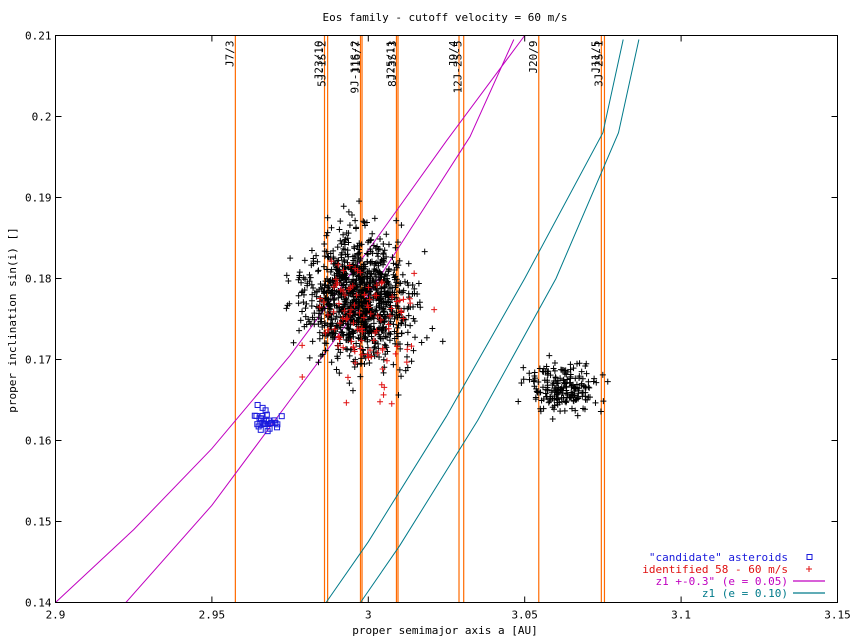  I want to click on resonance-label: 8J-3S-3, so click(392, 64).